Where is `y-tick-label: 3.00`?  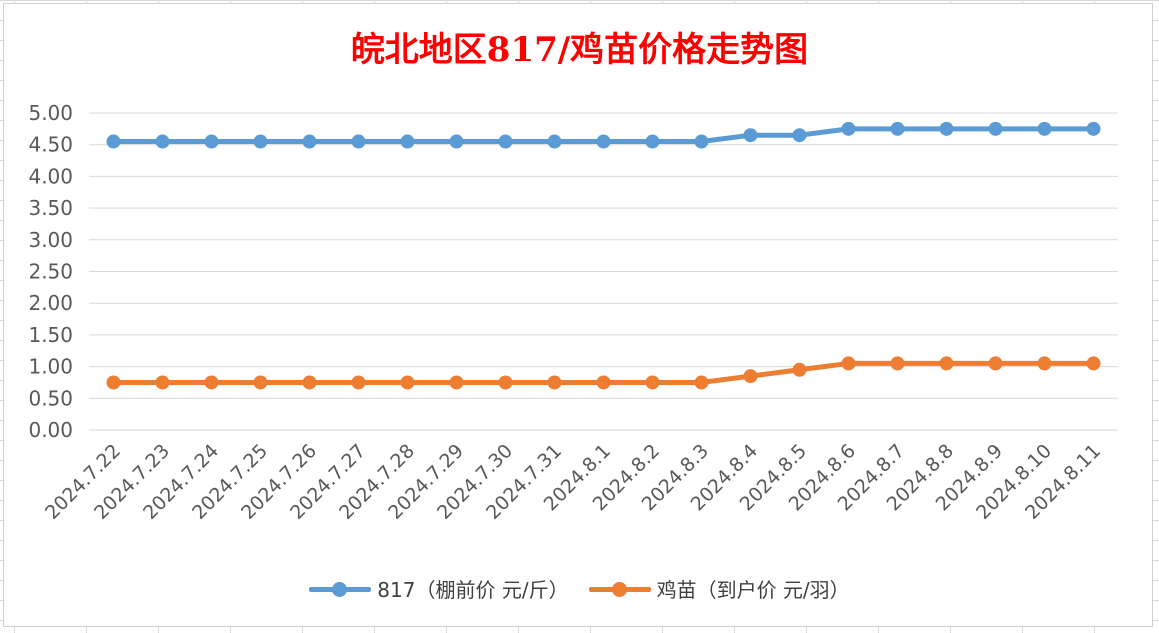 y-tick-label: 3.00 is located at coordinates (50, 240).